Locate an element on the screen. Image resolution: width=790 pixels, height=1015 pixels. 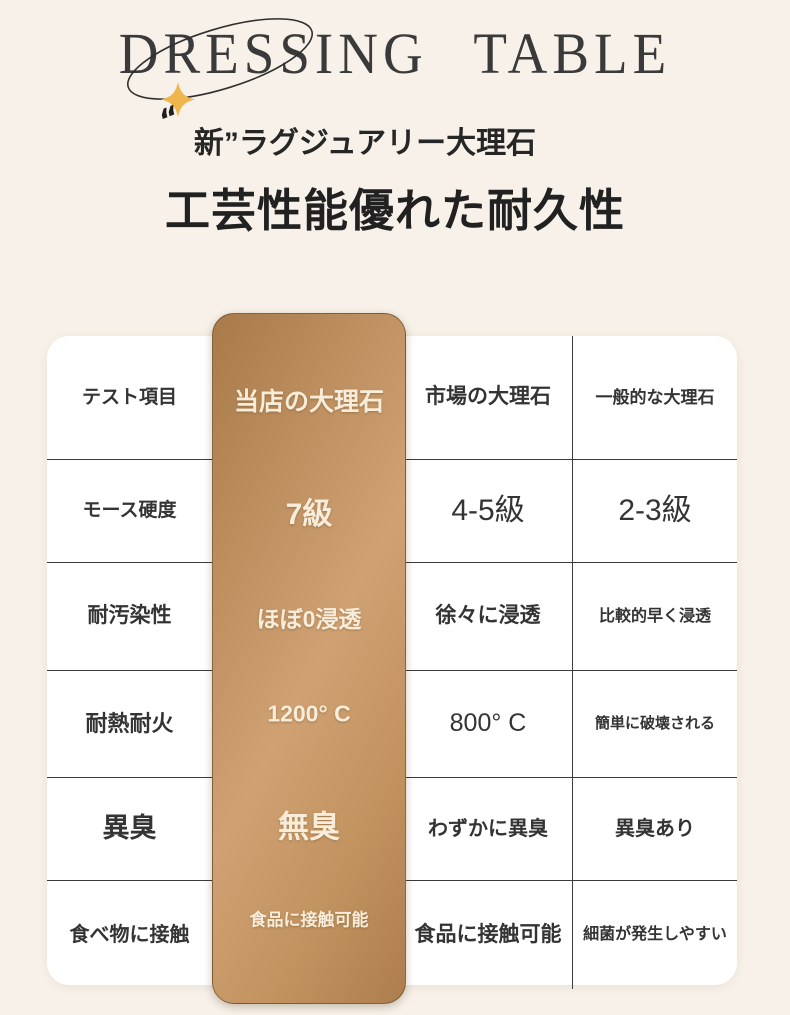
row-label-stain: 耐汚染性 is located at coordinates (129, 616).